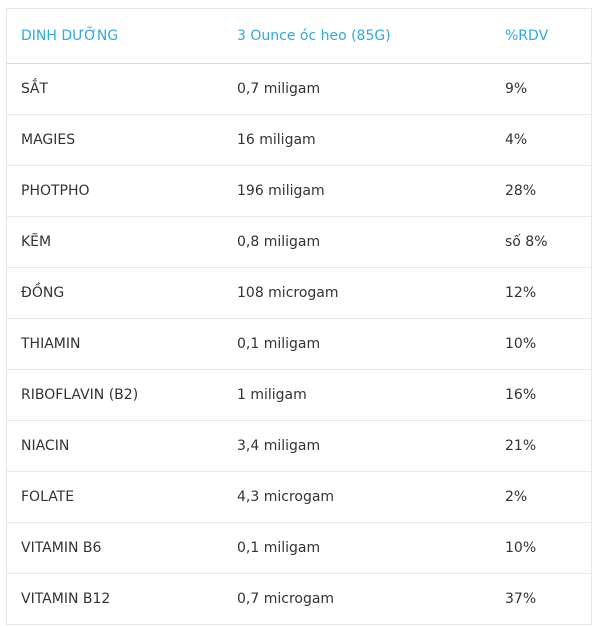 This screenshot has width=607, height=627. What do you see at coordinates (115, 497) in the screenshot?
I see `nutrient-cell: FOLATE` at bounding box center [115, 497].